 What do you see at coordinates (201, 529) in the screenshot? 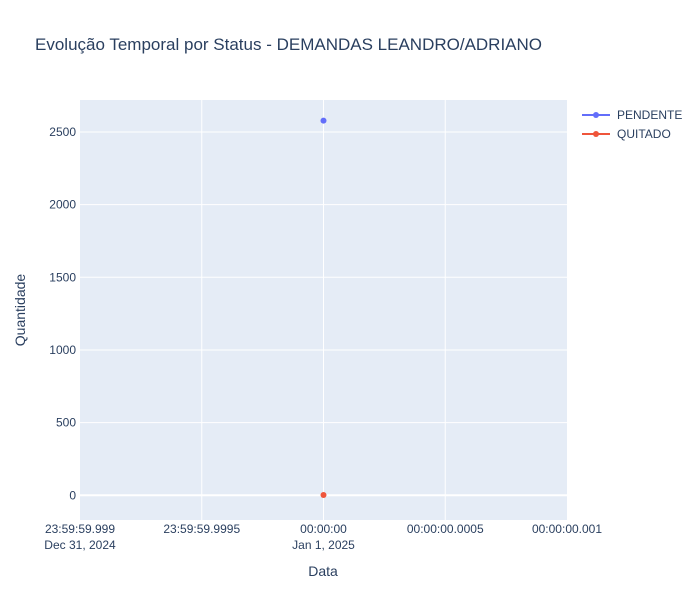
I see `x-tick-label: 23:59:59.9995` at bounding box center [201, 529].